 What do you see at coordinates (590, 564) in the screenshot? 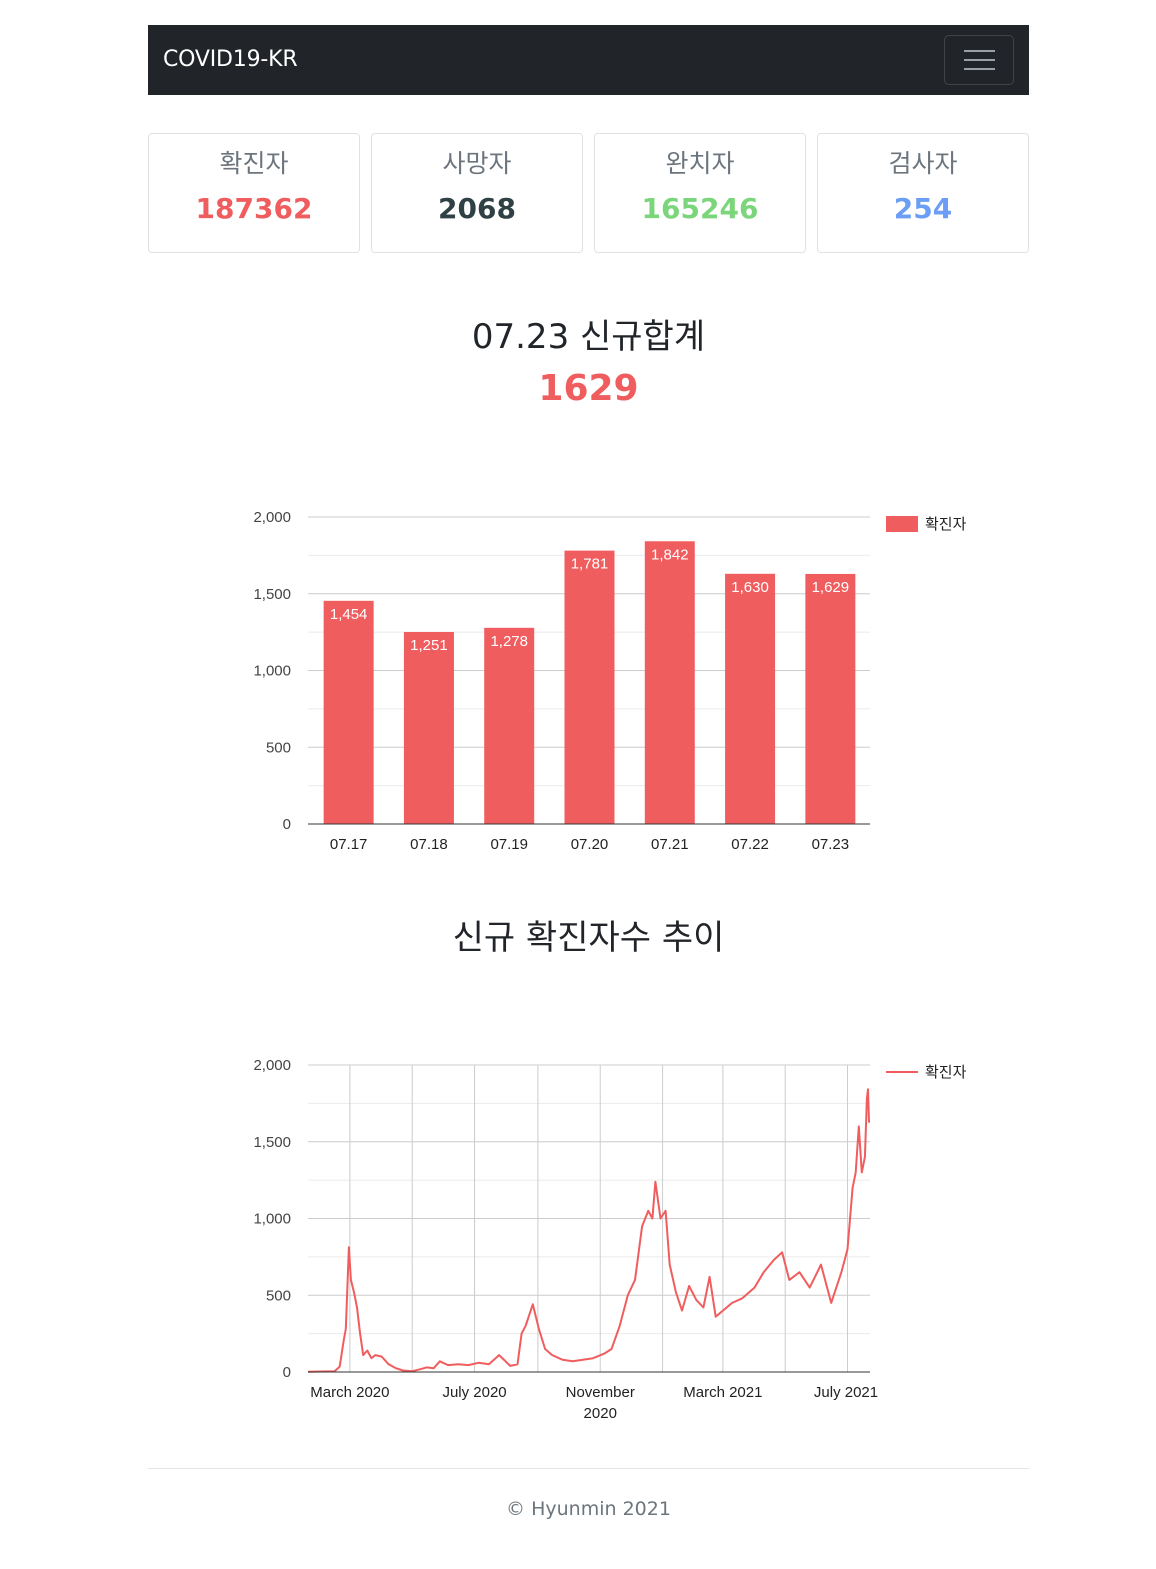
I see `bar-value-label: 1,781` at bounding box center [590, 564].